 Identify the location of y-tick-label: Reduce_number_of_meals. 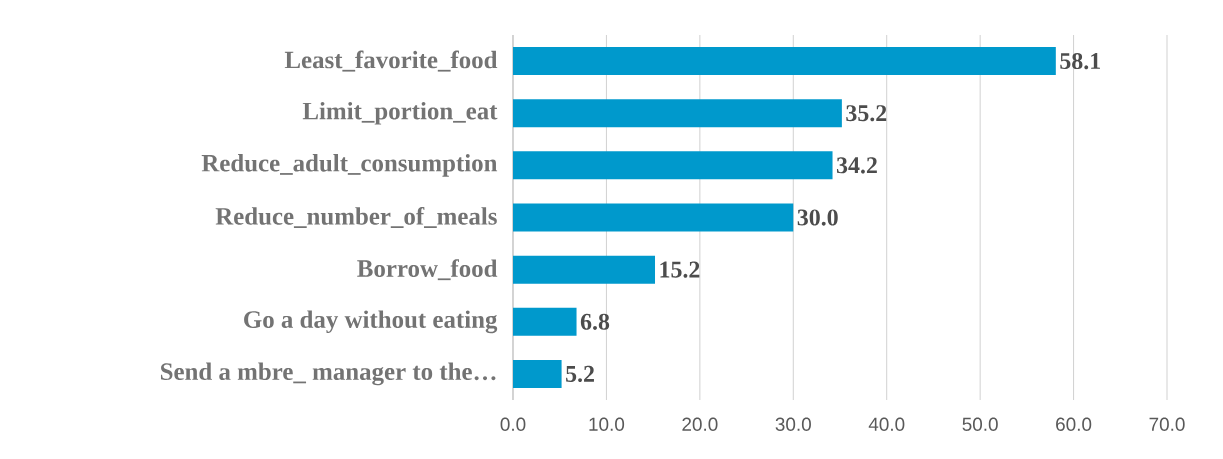
(356, 218).